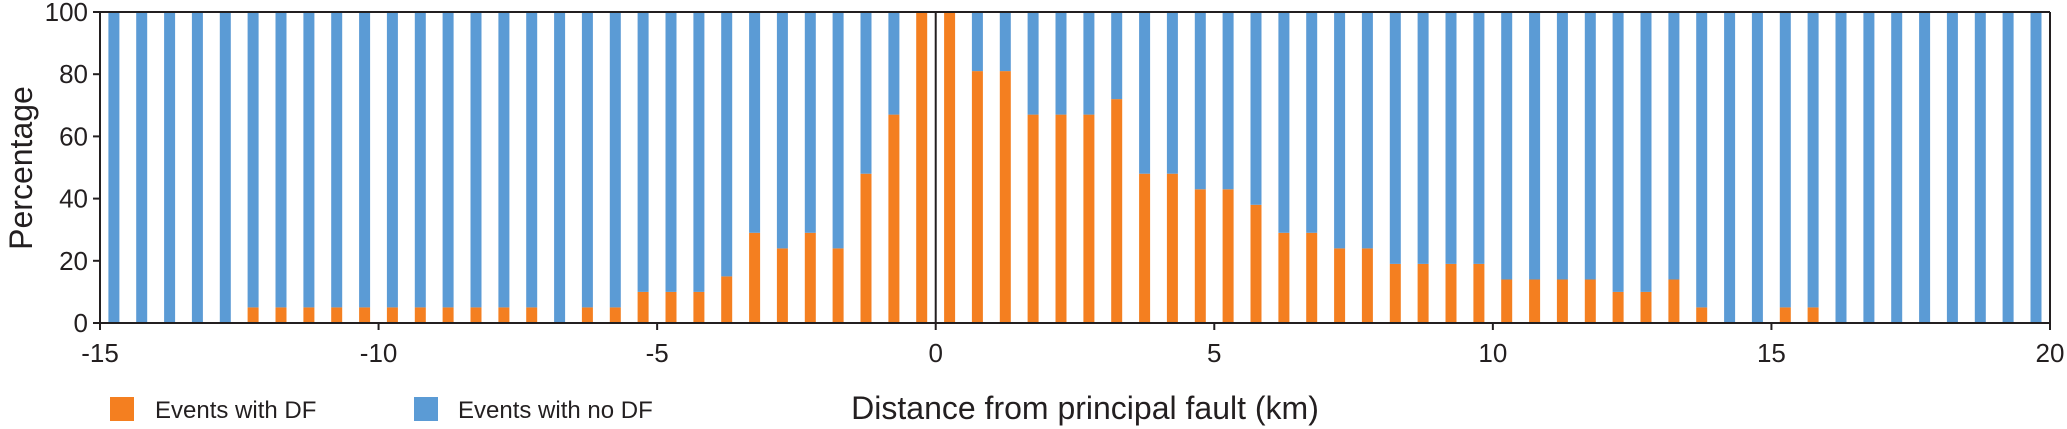  Describe the element at coordinates (100, 353) in the screenshot. I see `x-tick-label: -15` at that location.